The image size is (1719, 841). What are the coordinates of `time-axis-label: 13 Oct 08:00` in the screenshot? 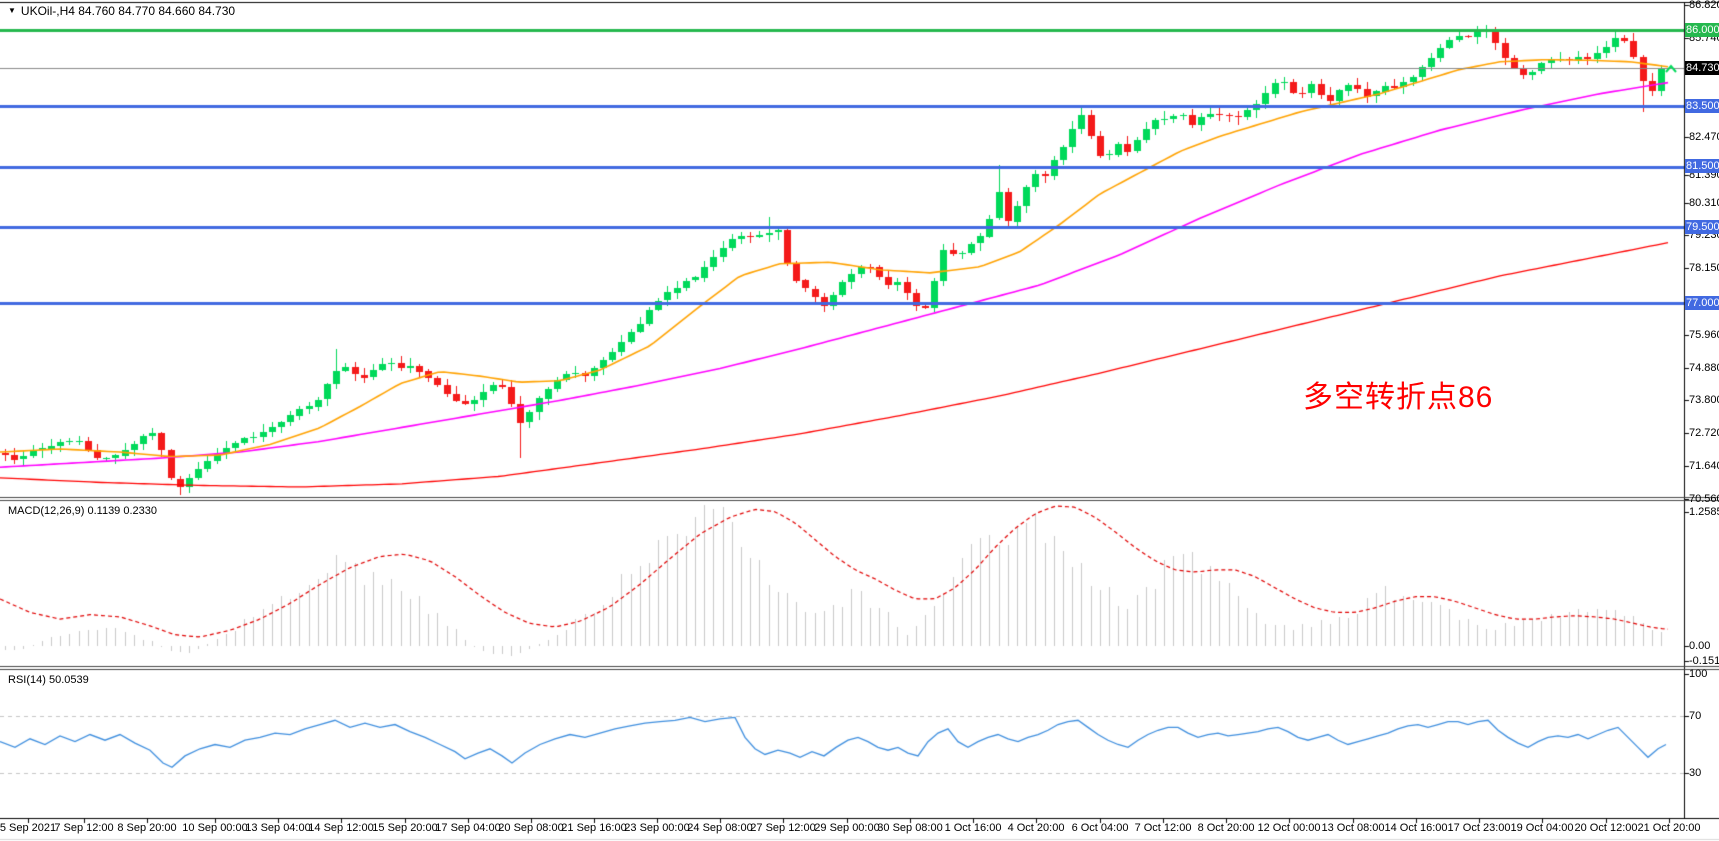 It's located at (1353, 828).